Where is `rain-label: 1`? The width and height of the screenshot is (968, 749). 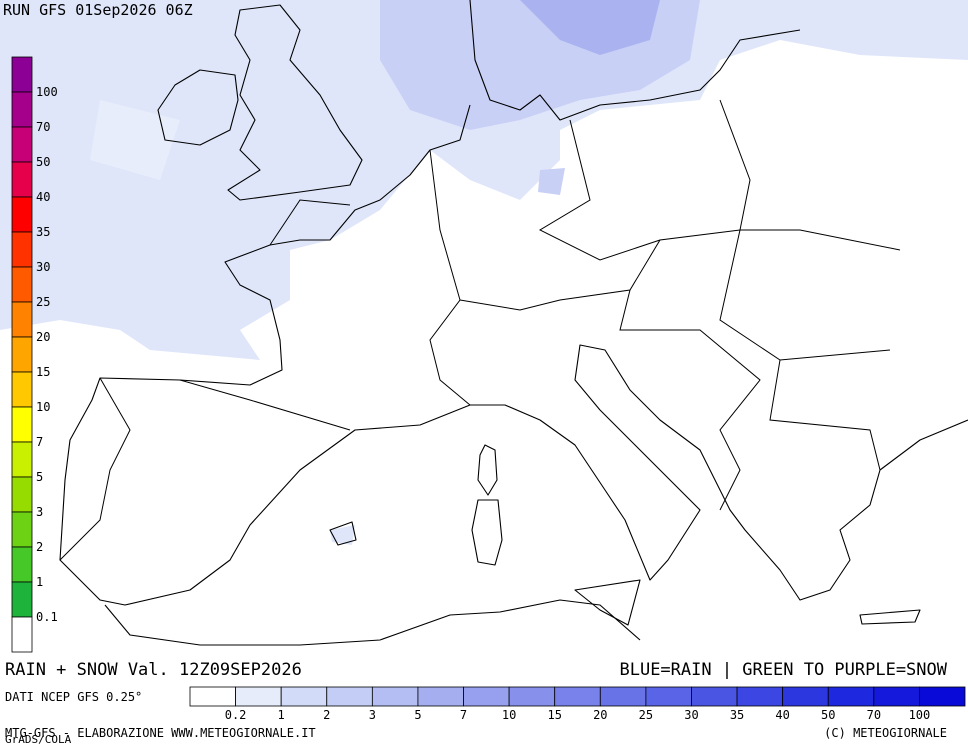 rain-label: 1 is located at coordinates (281, 715).